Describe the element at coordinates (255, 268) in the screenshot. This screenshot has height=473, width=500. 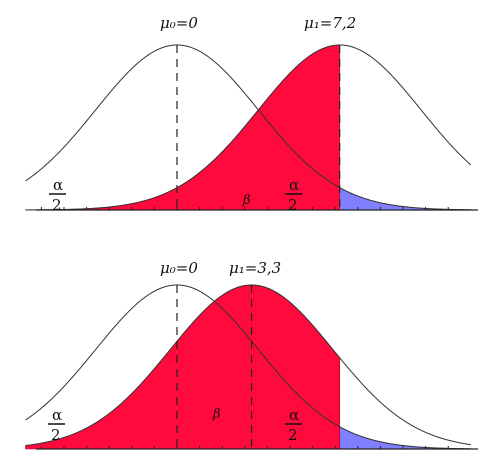
I see `mu1-label: μ₁=3,3` at that location.